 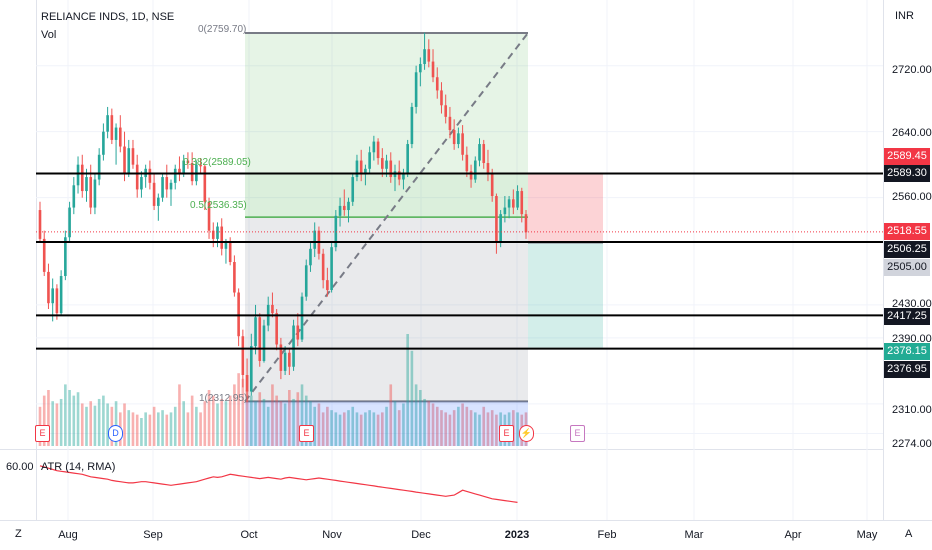 I want to click on dividend-event-icon: D, so click(x=115, y=433).